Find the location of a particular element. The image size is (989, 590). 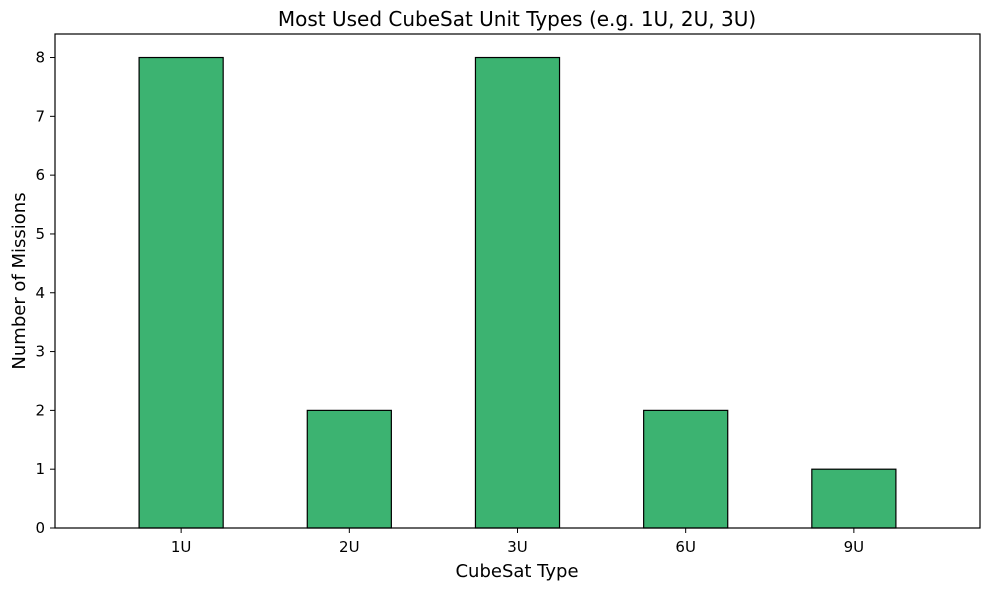

x-axis: 1U 2U 3U 6U 9U is located at coordinates (517, 542).